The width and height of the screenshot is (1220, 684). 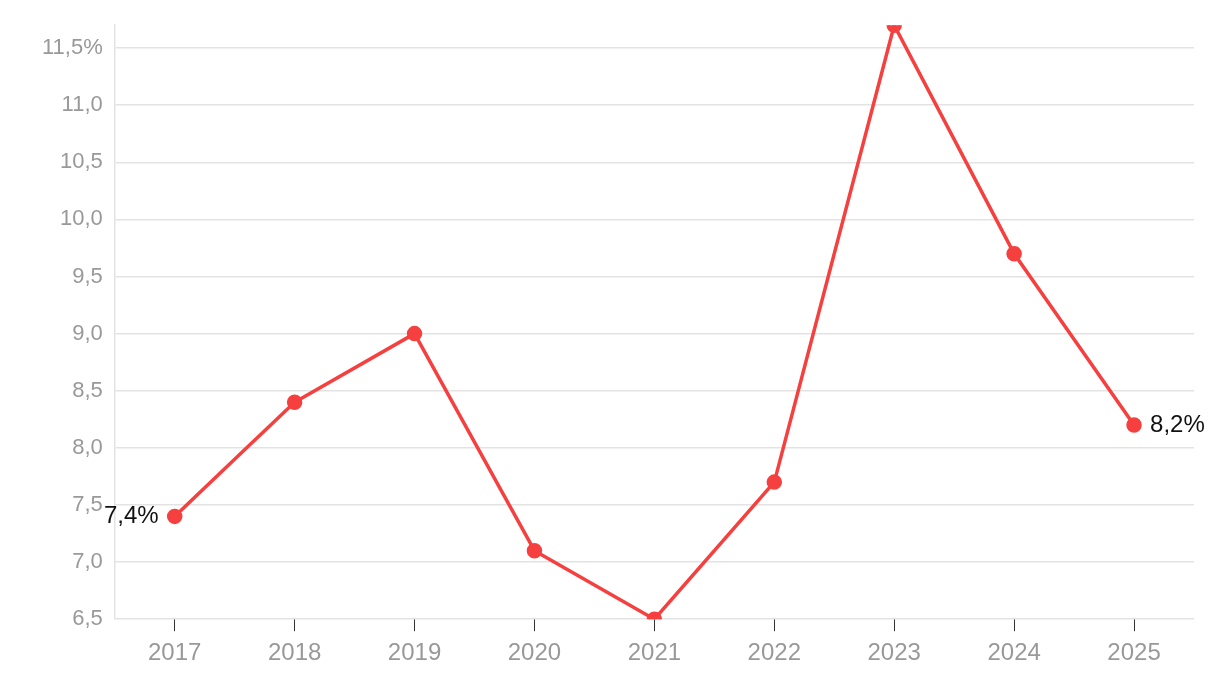 What do you see at coordinates (87, 446) in the screenshot?
I see `y-tick-label: 8,0` at bounding box center [87, 446].